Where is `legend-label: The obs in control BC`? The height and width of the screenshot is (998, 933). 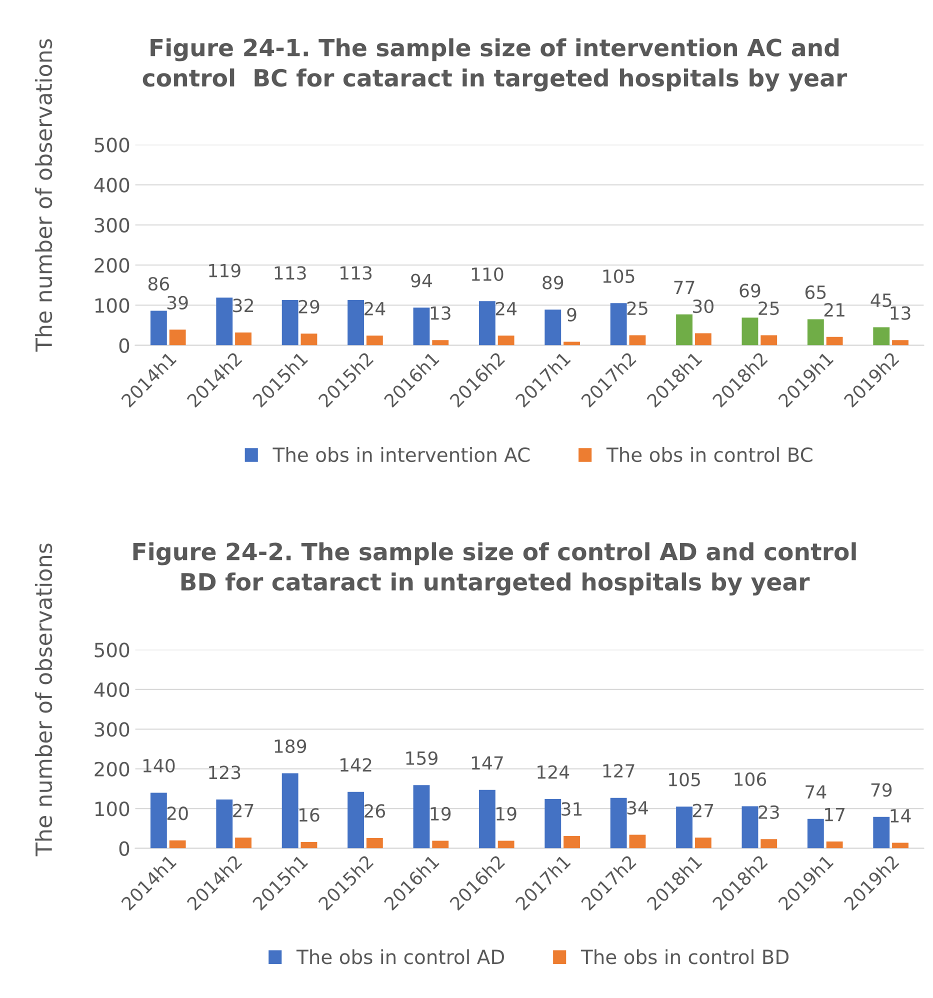 legend-label: The obs in control BC is located at coordinates (709, 454).